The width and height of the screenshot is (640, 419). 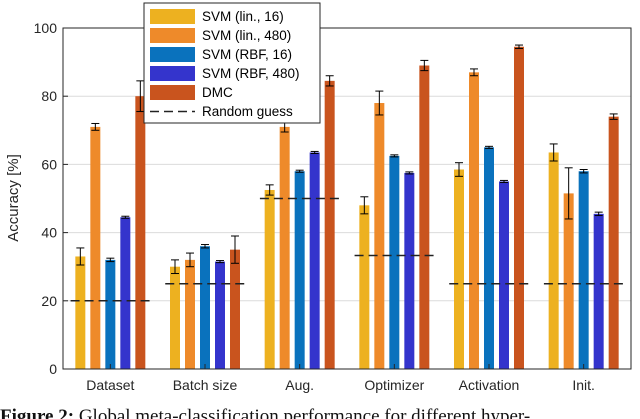 What do you see at coordinates (247, 54) in the screenshot?
I see `legend-label: SVM (RBF, 16)` at bounding box center [247, 54].